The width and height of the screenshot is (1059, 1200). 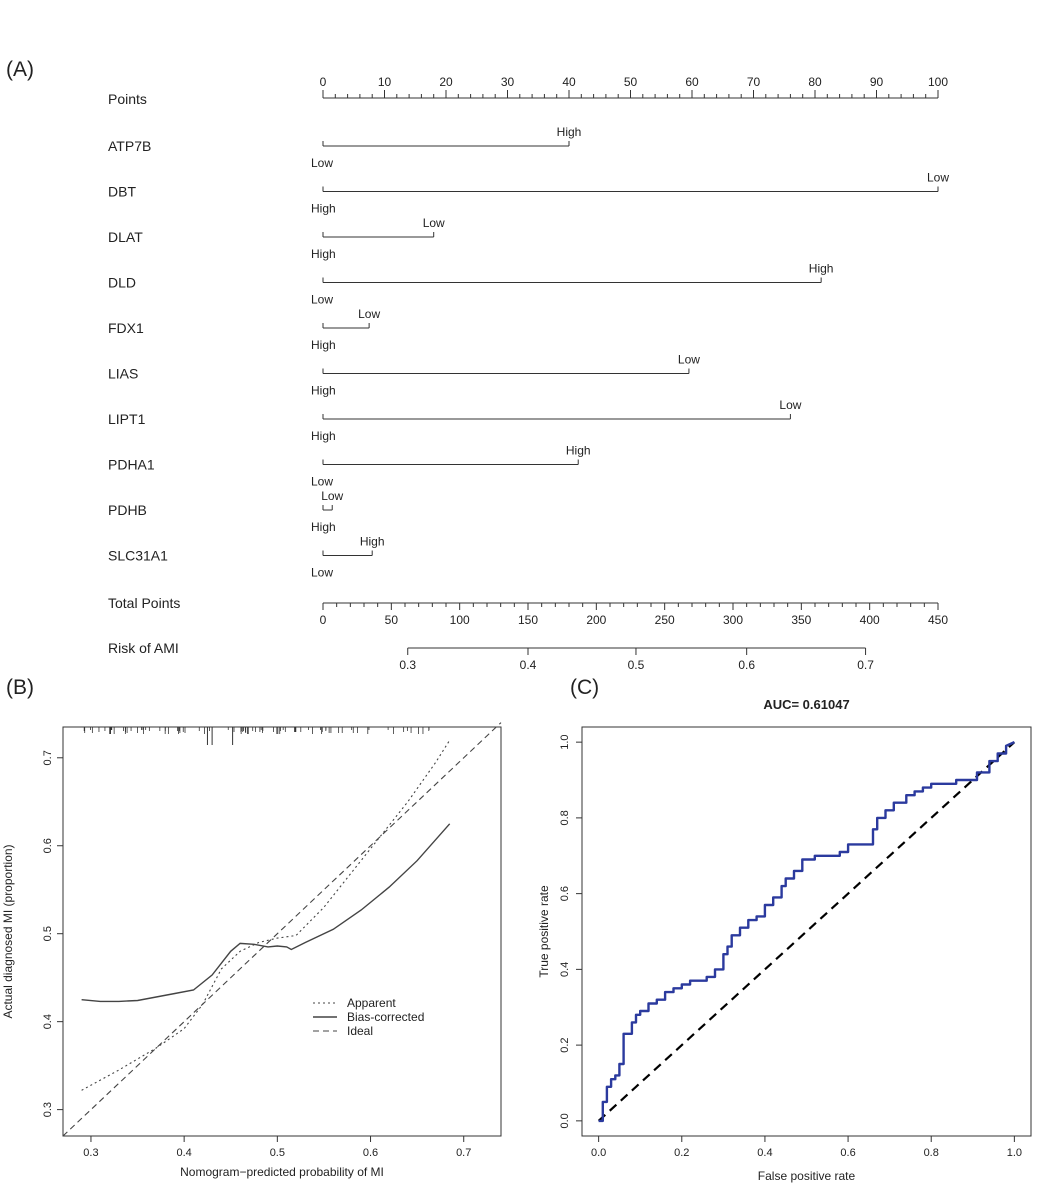 What do you see at coordinates (754, 82) in the screenshot?
I see `points-tick-label: 70` at bounding box center [754, 82].